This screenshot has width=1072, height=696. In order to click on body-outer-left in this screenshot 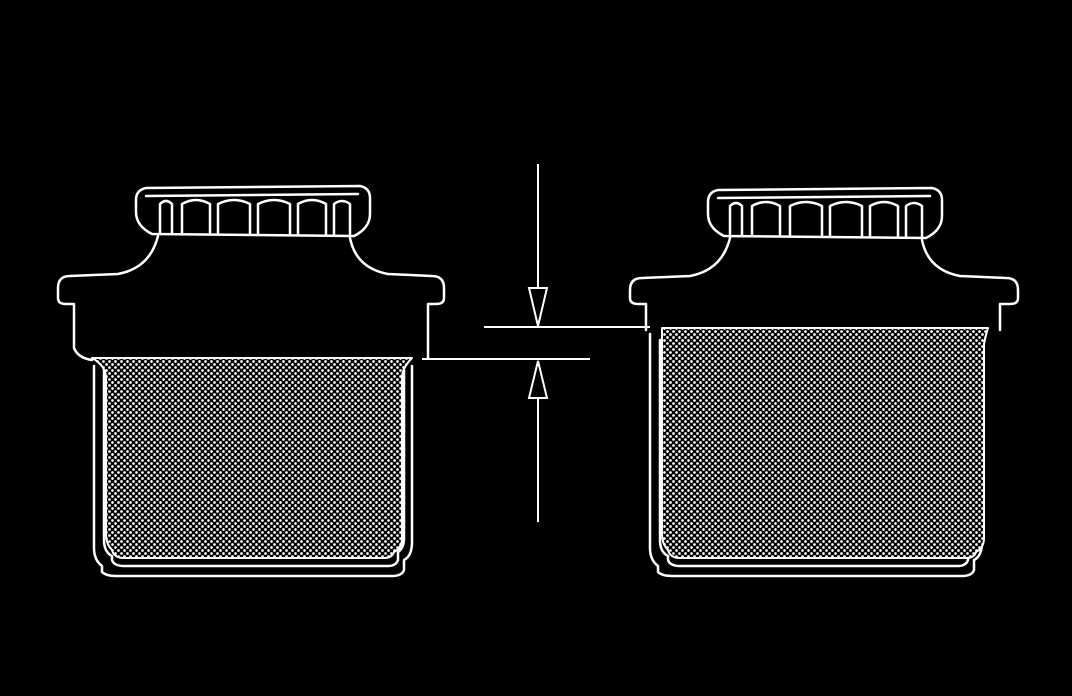, I will do `click(253, 471)`.